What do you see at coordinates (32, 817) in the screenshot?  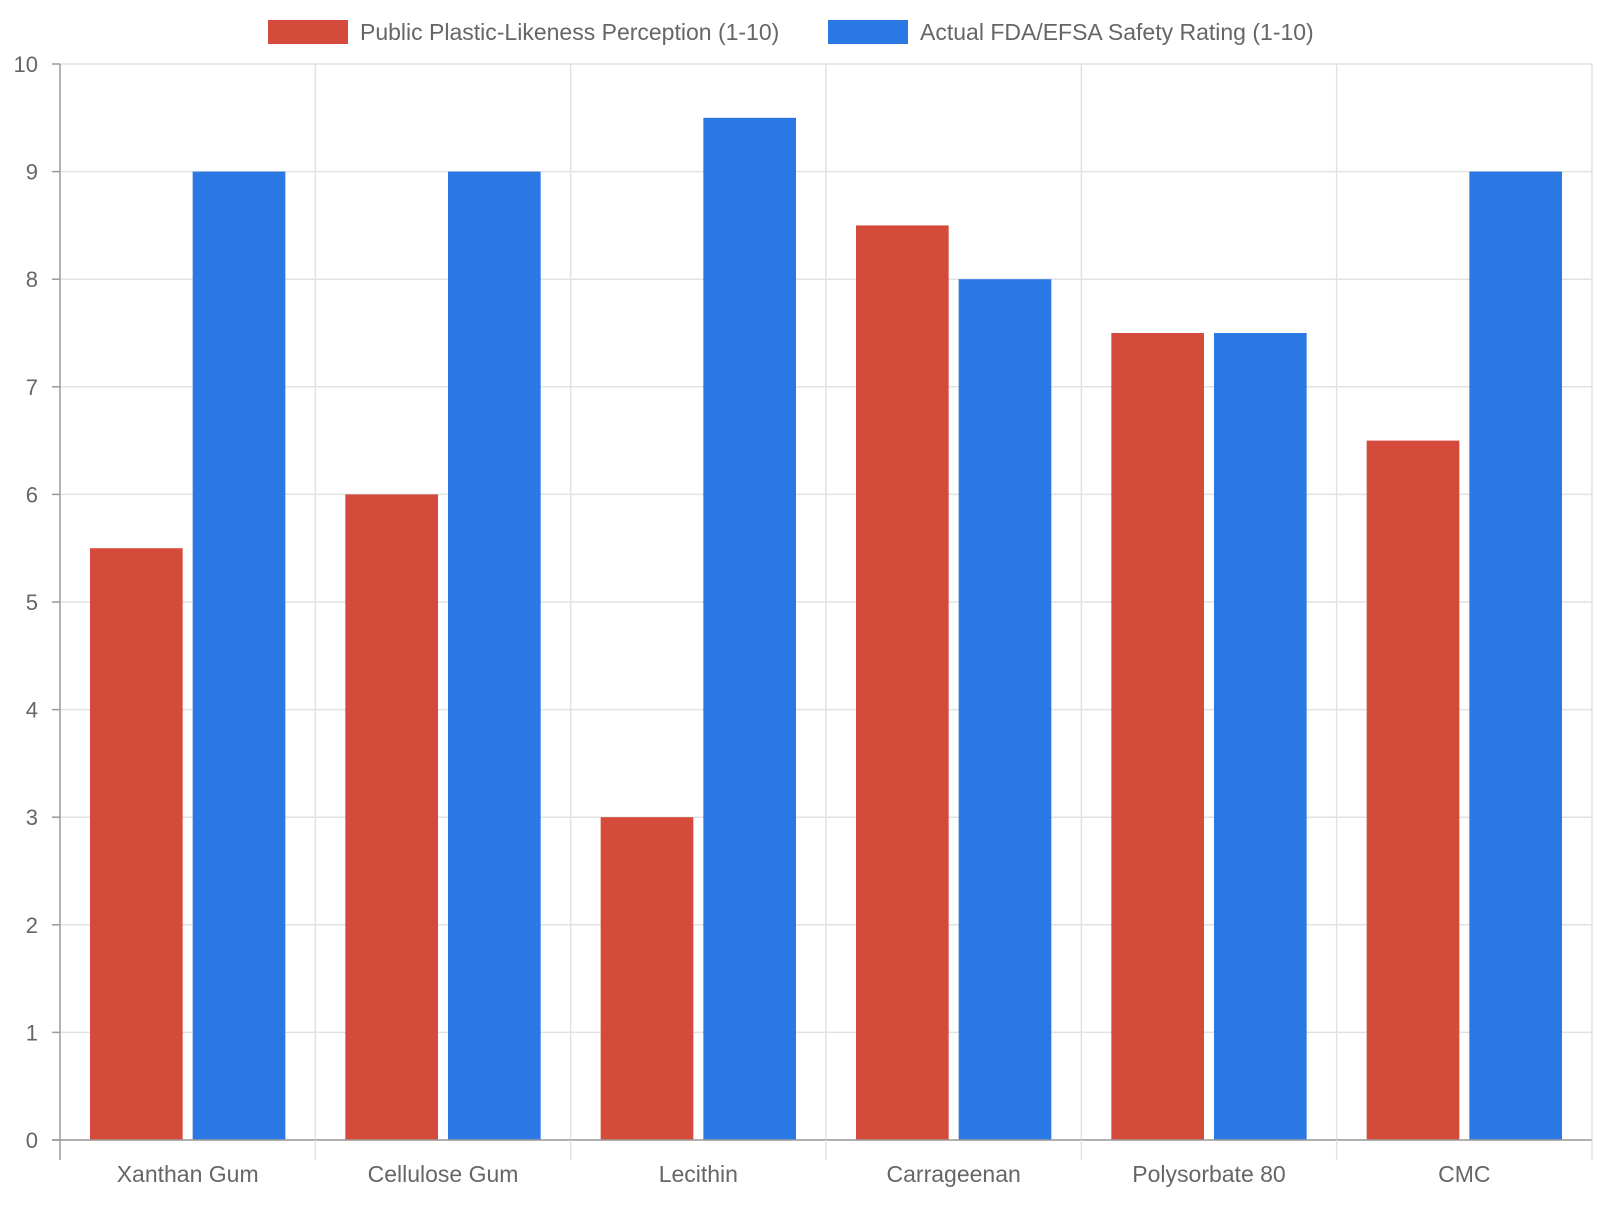 I see `y-tick-label: 3` at bounding box center [32, 817].